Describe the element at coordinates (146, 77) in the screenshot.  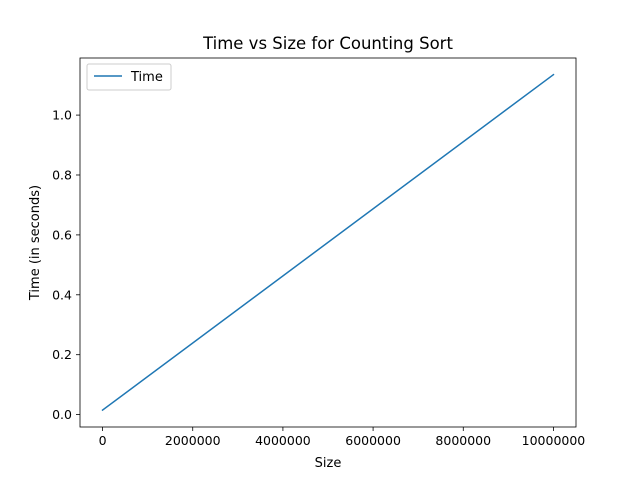
I see `legend-entry-time: Time` at that location.